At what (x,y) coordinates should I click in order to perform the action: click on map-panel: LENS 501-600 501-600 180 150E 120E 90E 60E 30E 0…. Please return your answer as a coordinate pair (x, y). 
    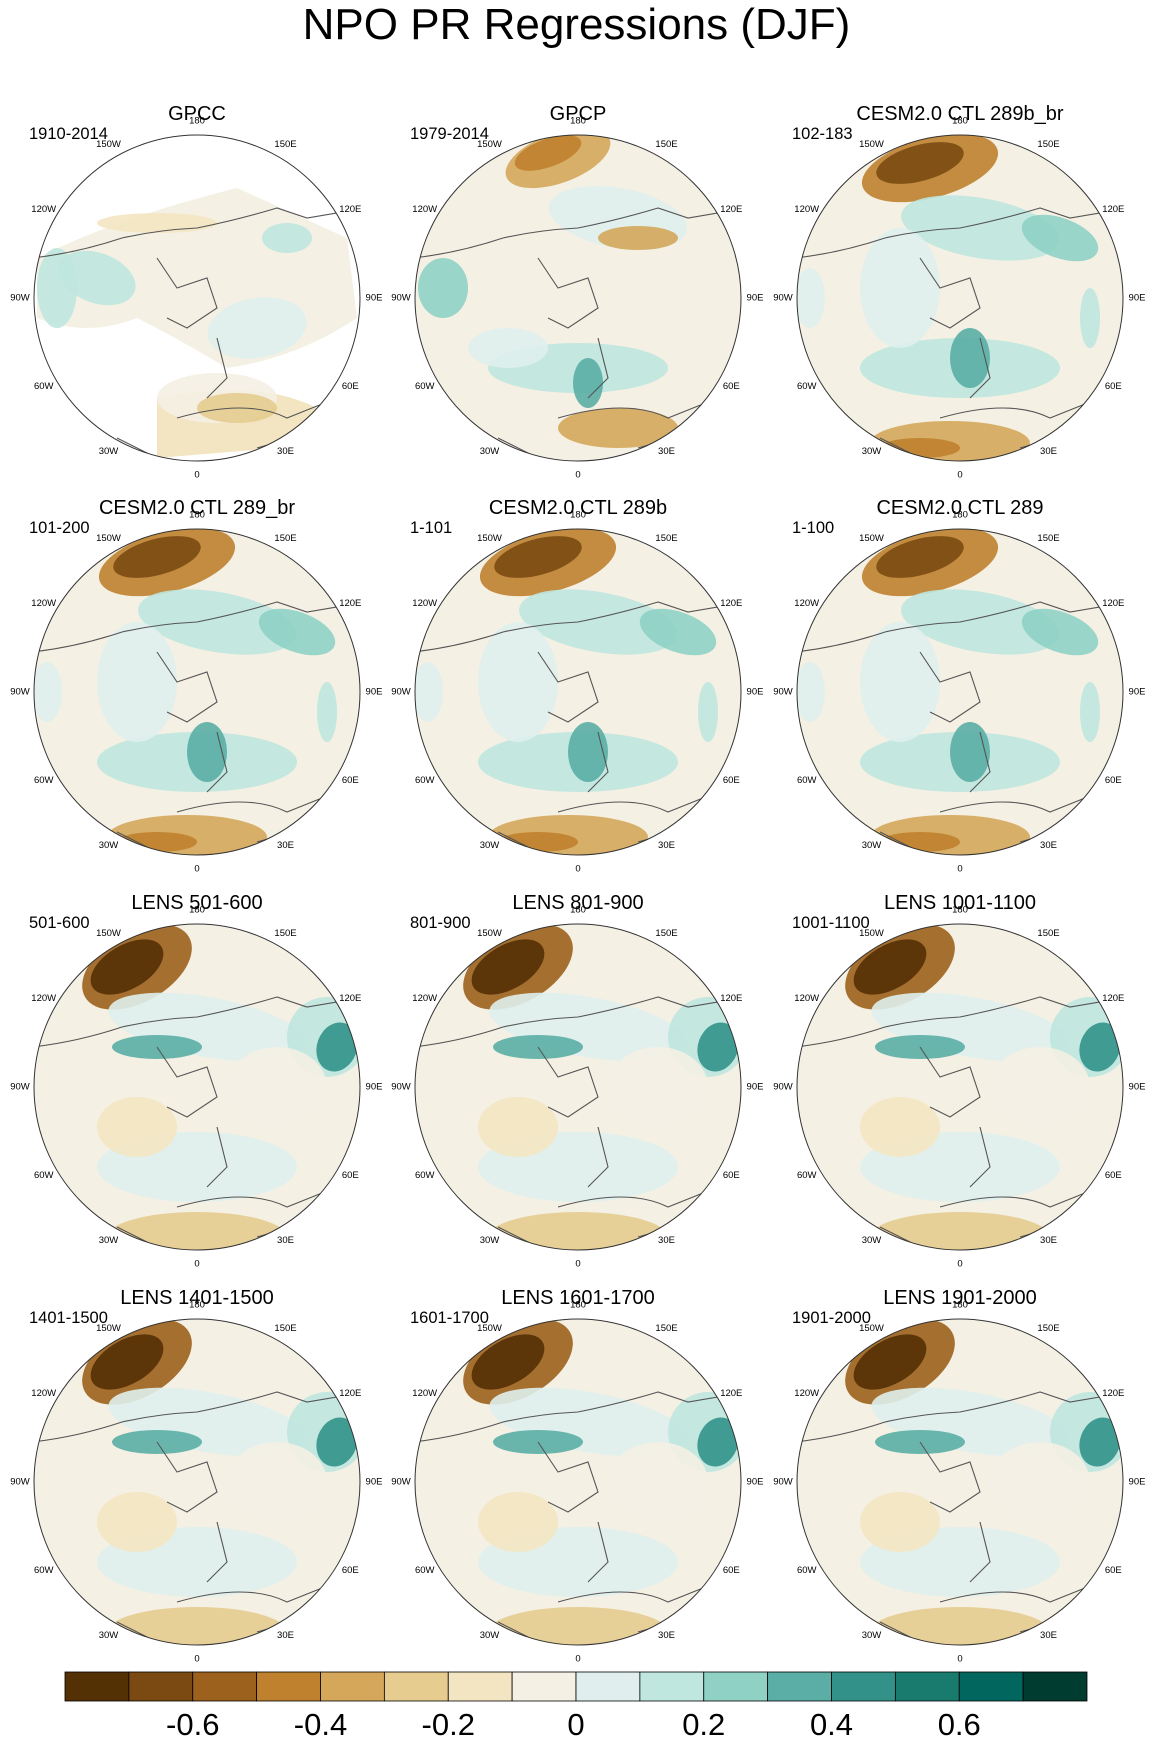
    Looking at the image, I should click on (196, 1081).